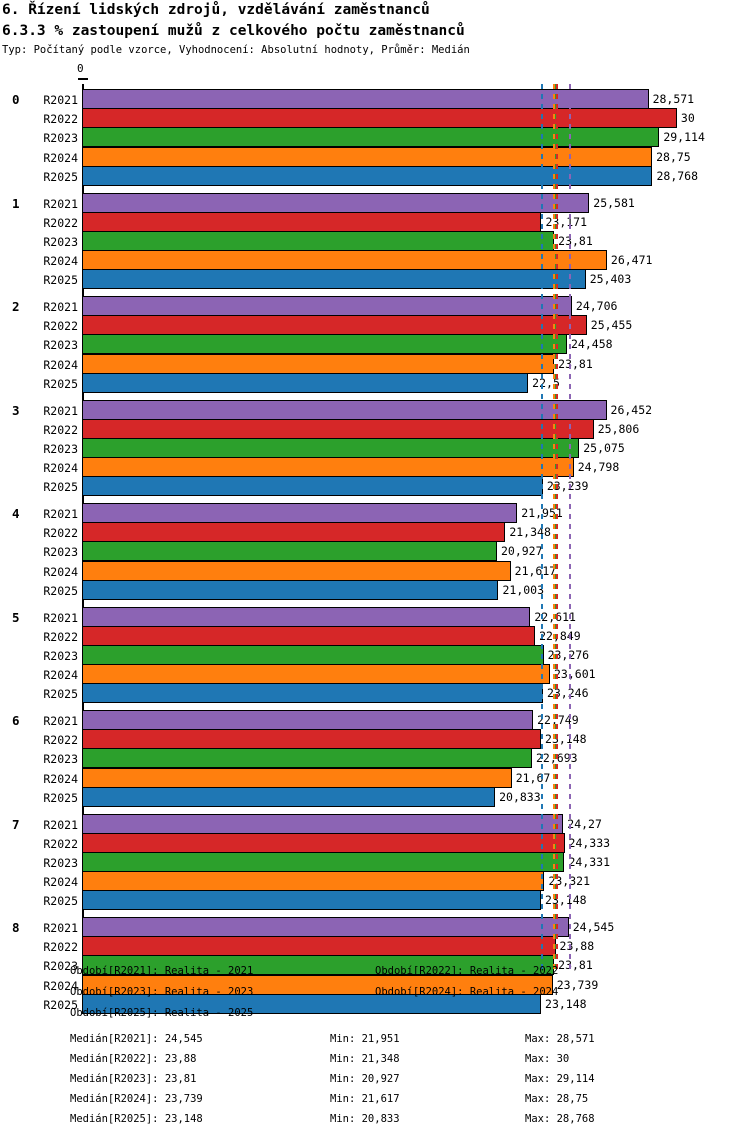  Describe the element at coordinates (365, 1099) in the screenshot. I see `legend-stat-min: Min: 21,617` at that location.